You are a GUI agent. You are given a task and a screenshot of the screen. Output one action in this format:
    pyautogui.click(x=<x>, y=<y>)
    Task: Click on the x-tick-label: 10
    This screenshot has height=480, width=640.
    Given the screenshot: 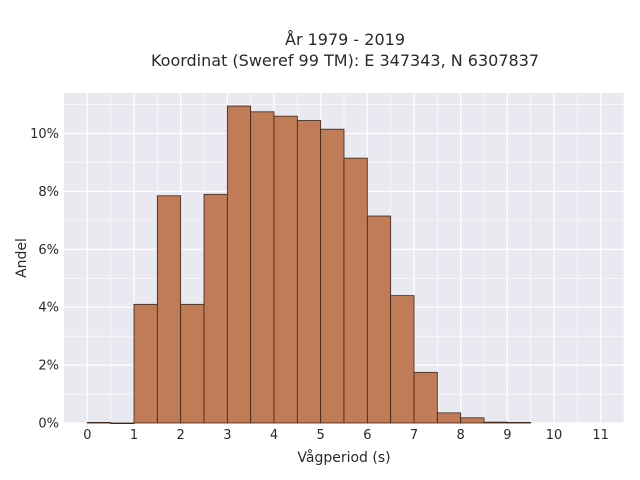 What is the action you would take?
    pyautogui.click(x=554, y=435)
    